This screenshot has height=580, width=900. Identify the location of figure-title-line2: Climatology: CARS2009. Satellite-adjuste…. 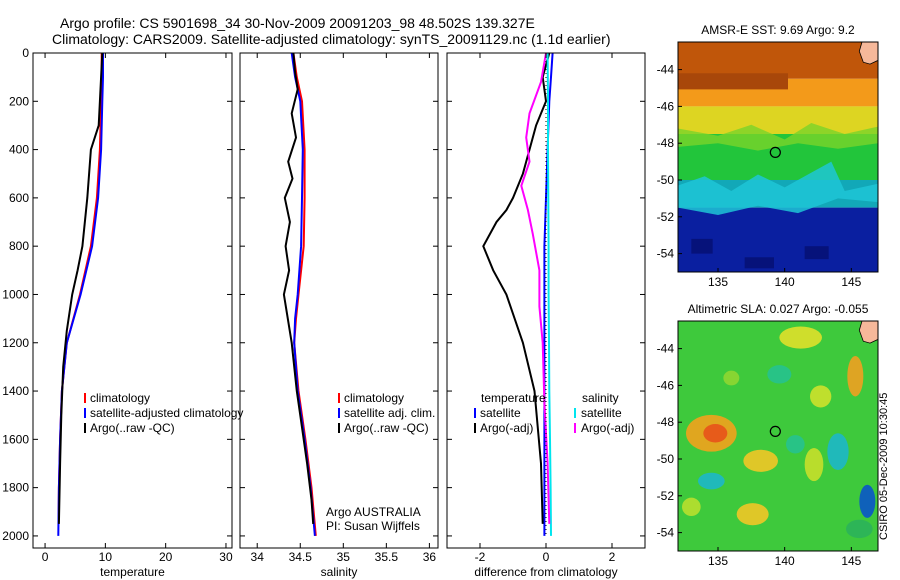
(331, 39).